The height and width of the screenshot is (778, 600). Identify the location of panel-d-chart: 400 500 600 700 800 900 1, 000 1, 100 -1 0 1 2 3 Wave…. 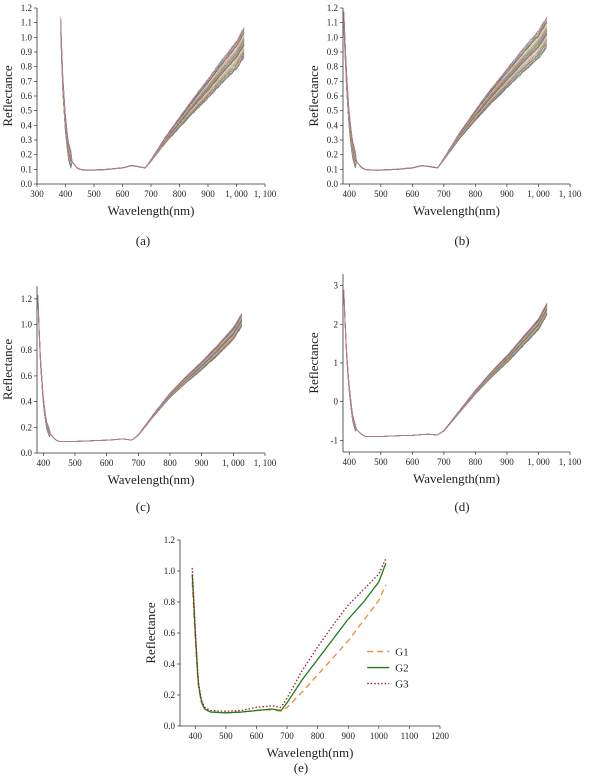
(444, 380).